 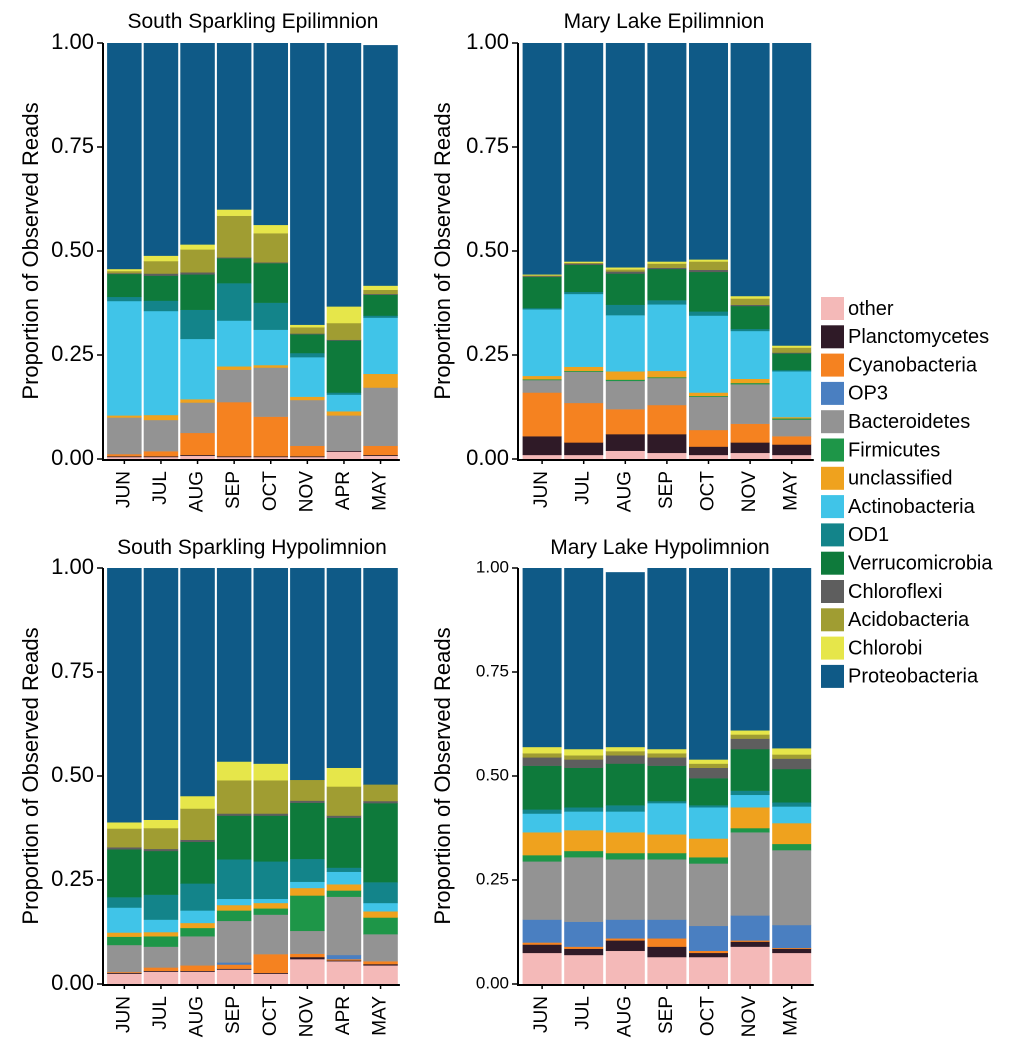 What do you see at coordinates (894, 450) in the screenshot?
I see `legend-label: Firmicutes` at bounding box center [894, 450].